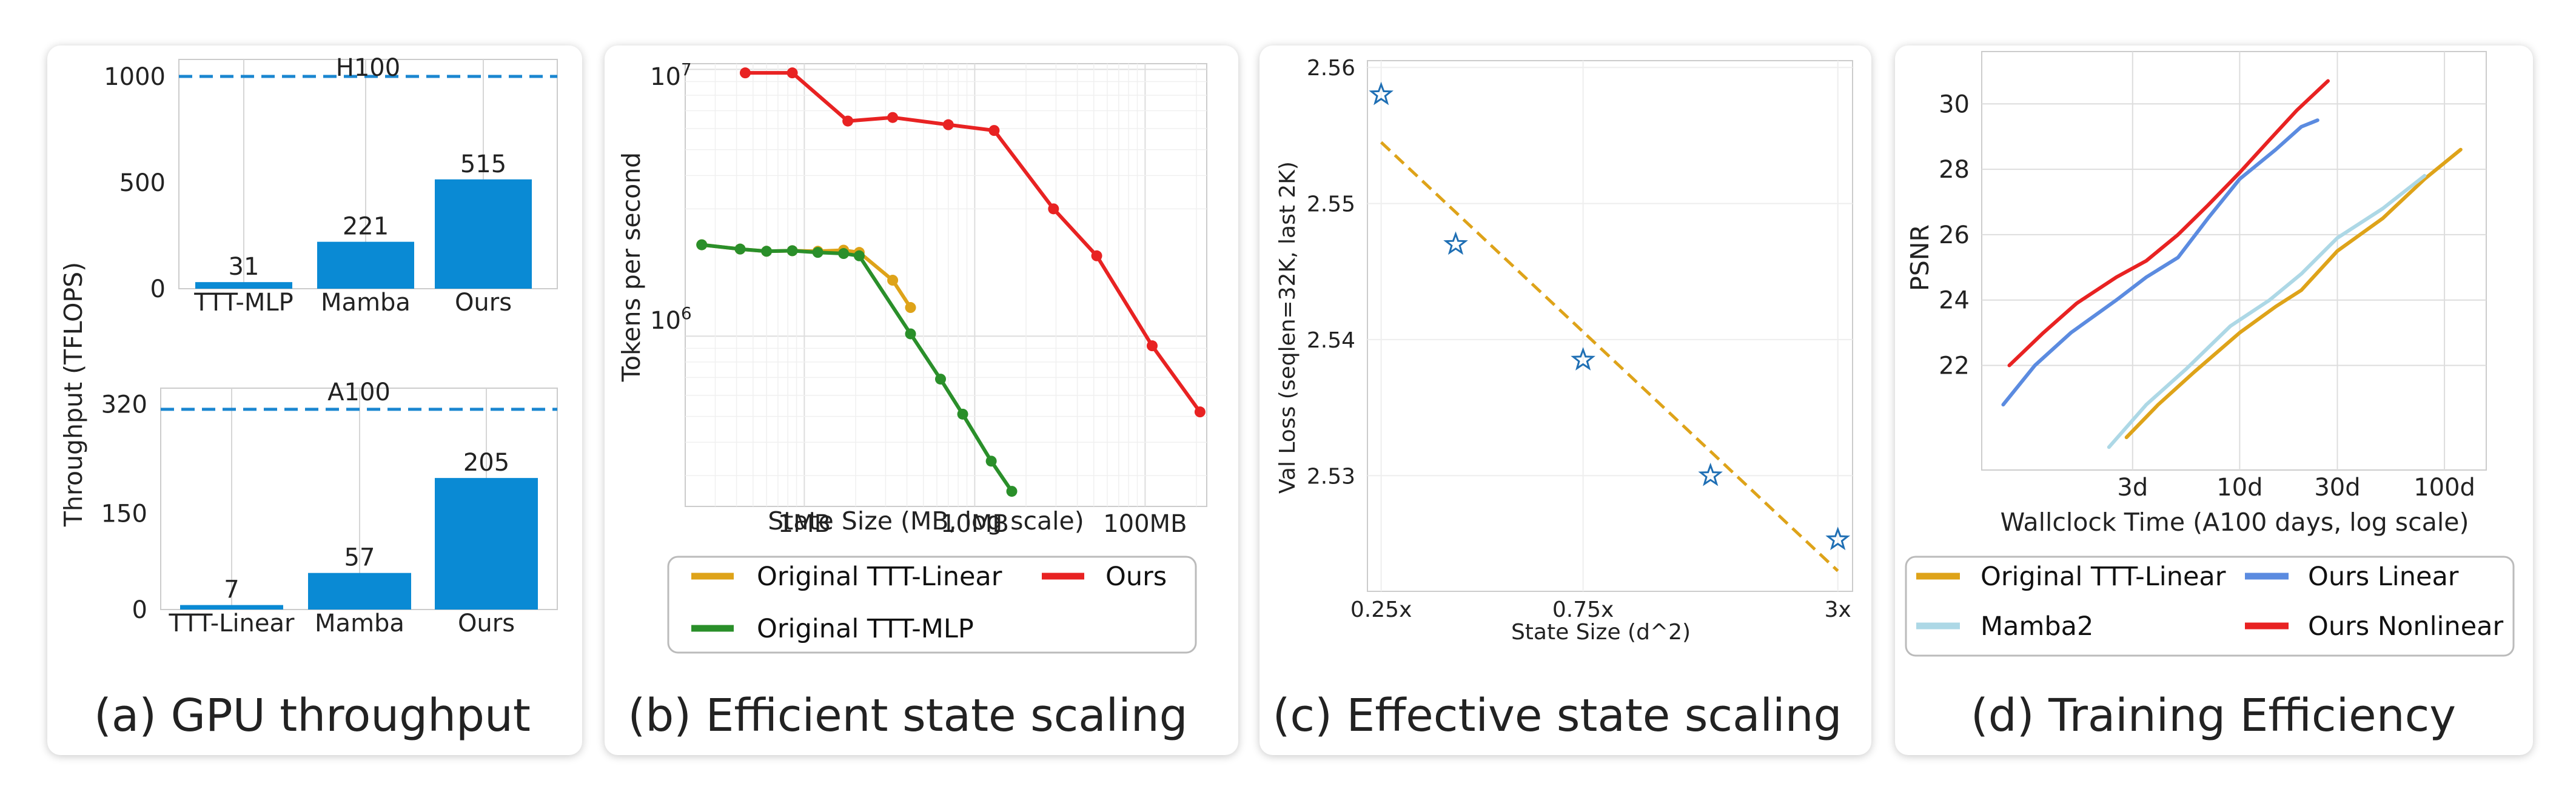  What do you see at coordinates (1601, 632) in the screenshot?
I see `chart-c-xlabel: State Size (d^2)` at bounding box center [1601, 632].